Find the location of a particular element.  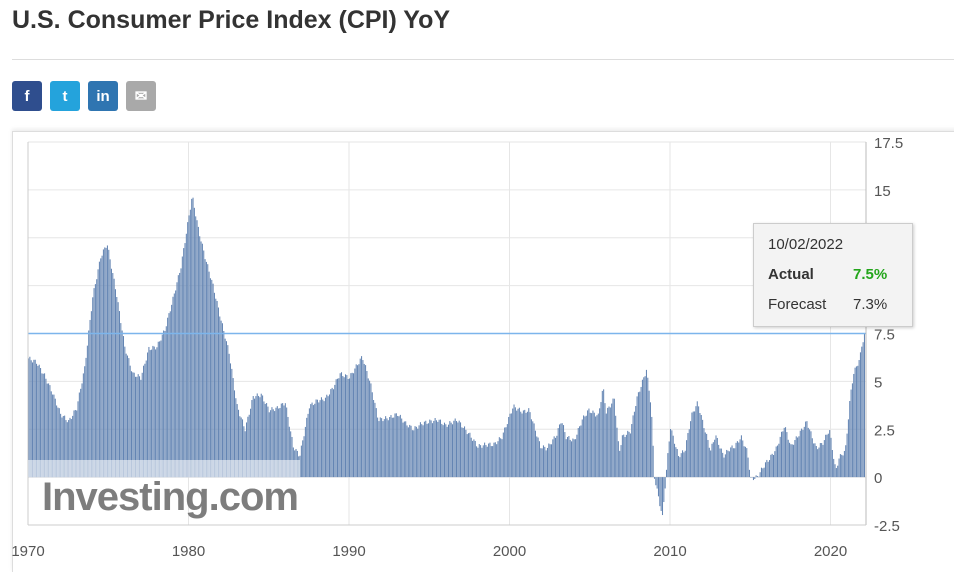

tooltip-actual-value: 7.5% is located at coordinates (870, 274).